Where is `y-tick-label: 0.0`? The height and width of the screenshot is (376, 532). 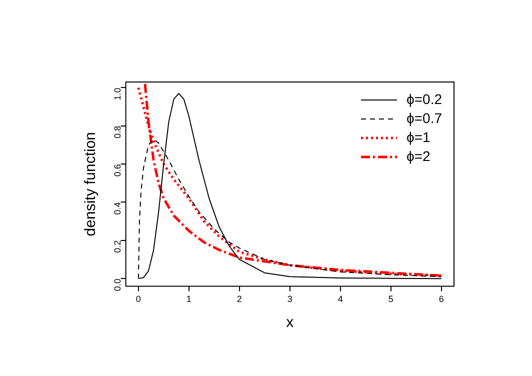 y-tick-label: 0.0 is located at coordinates (117, 285).